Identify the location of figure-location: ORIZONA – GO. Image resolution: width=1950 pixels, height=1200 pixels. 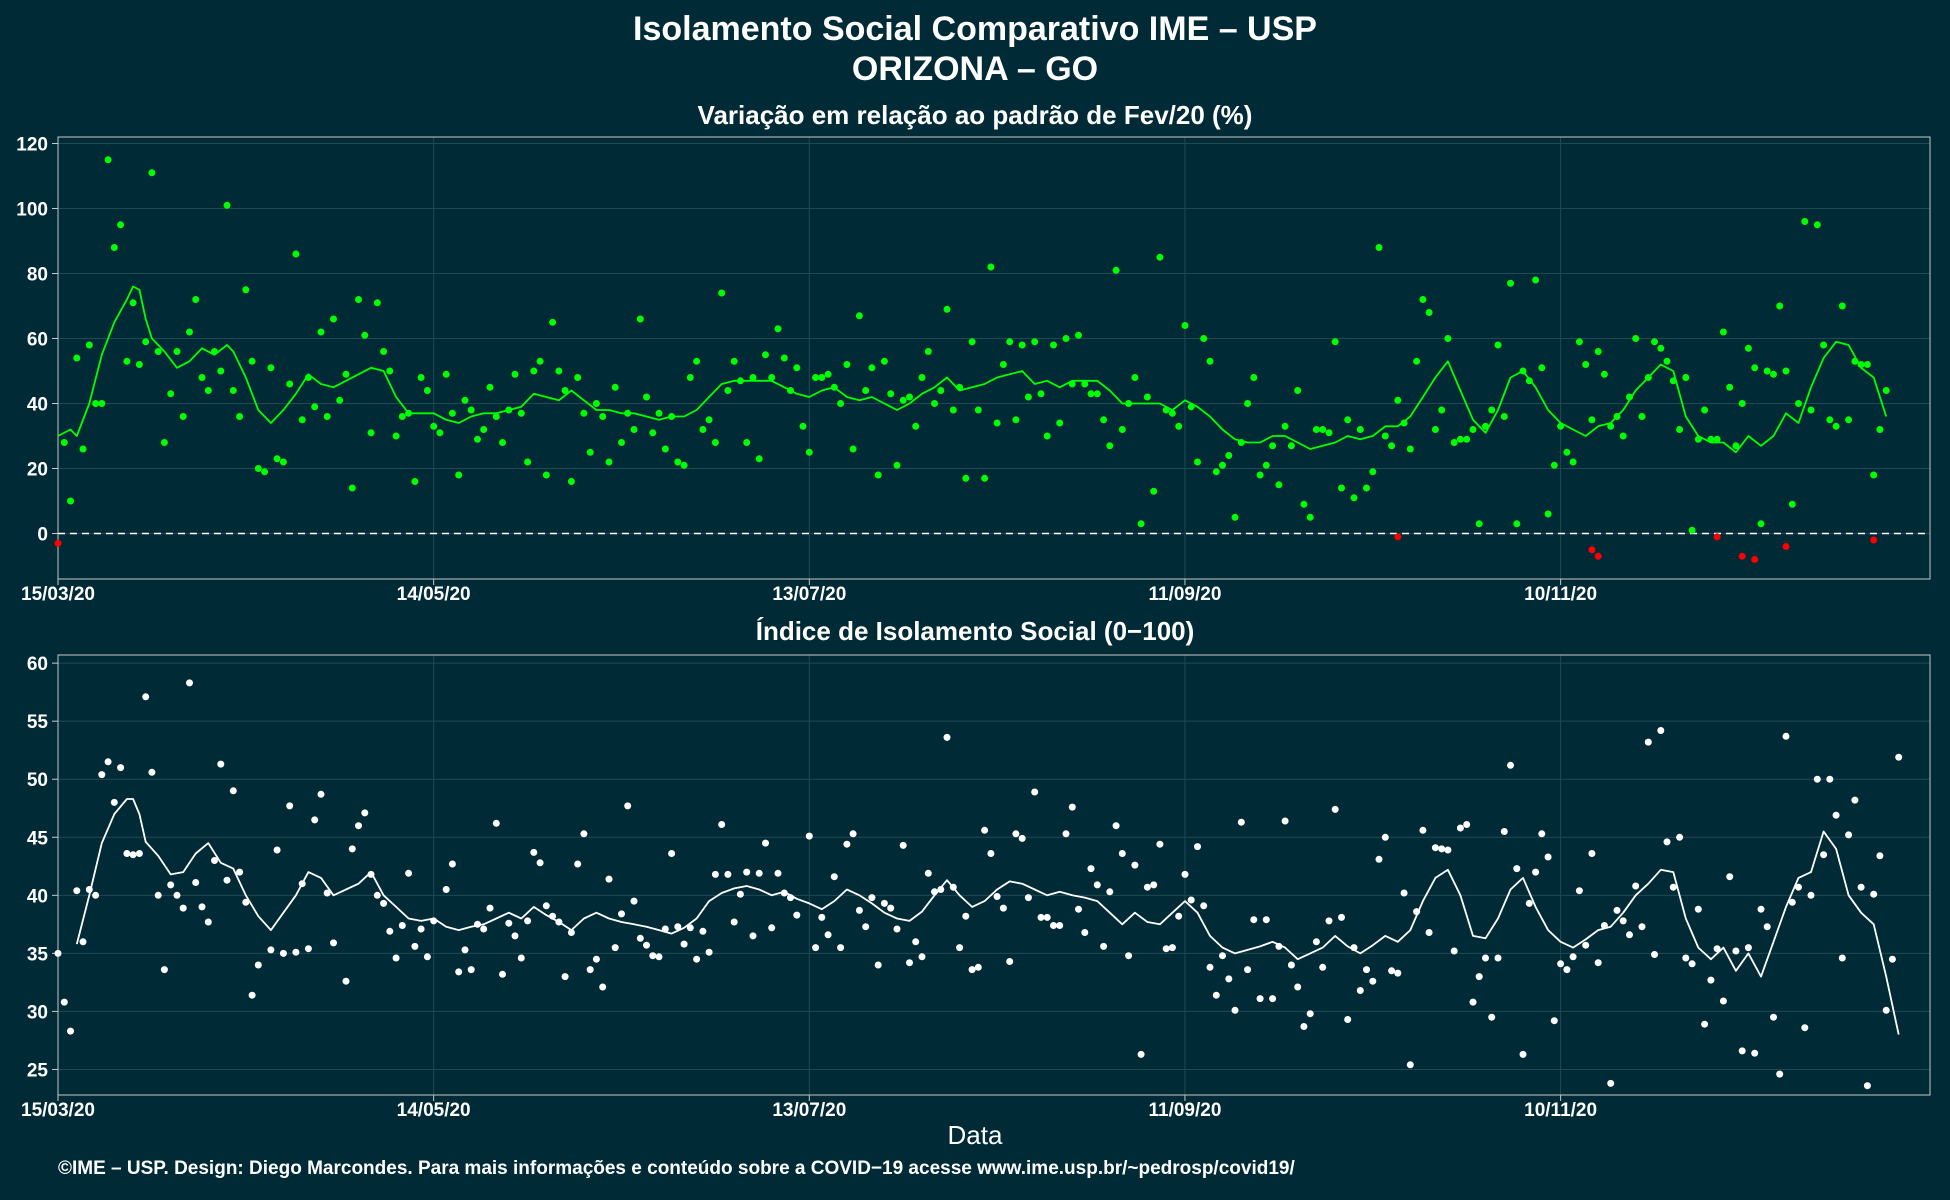
(975, 69).